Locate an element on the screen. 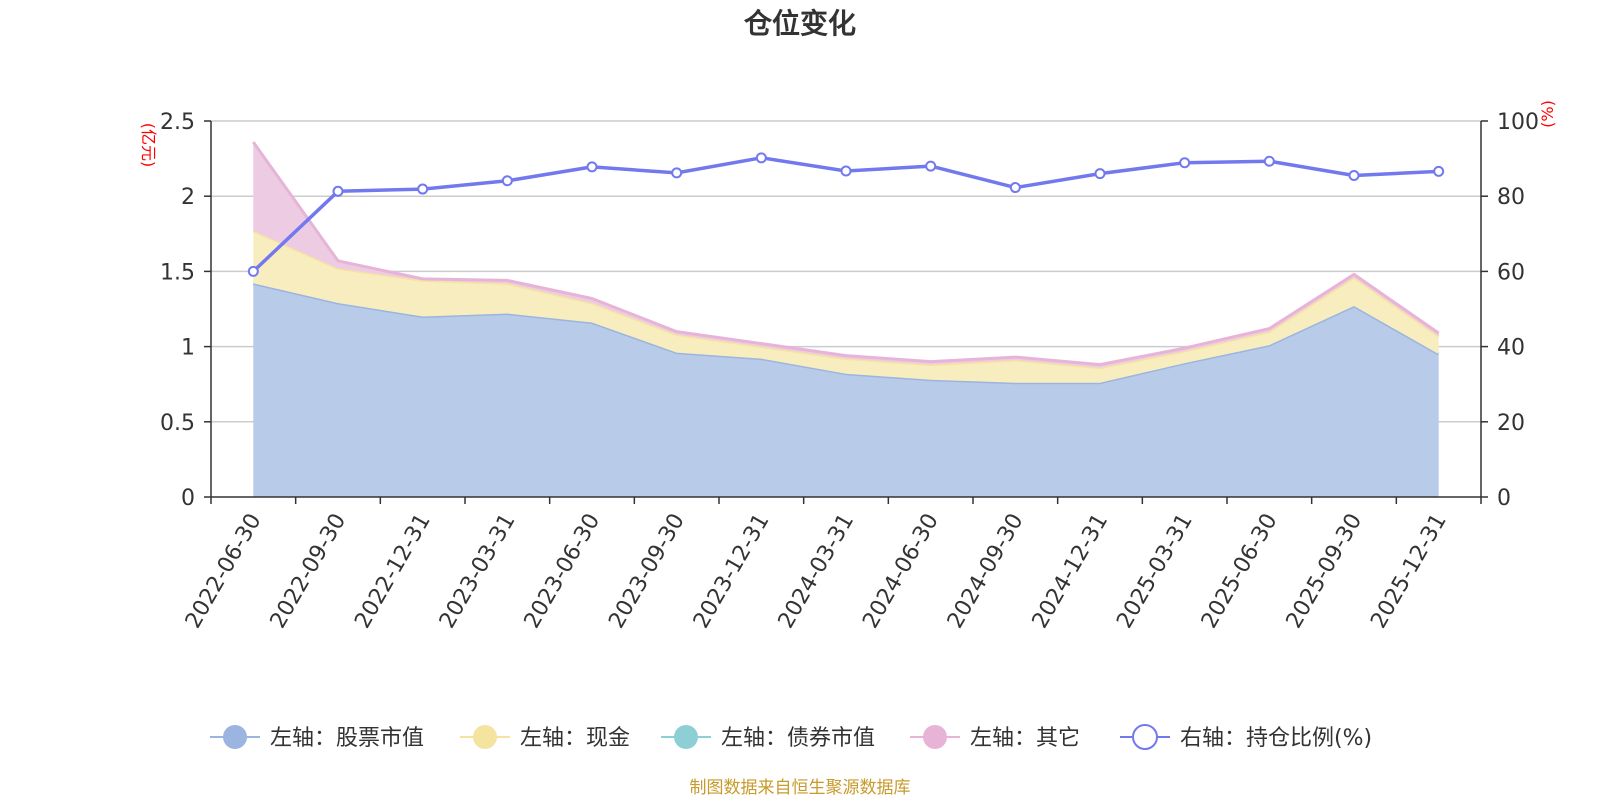 The width and height of the screenshot is (1600, 800). x-tick-label: 2024-12-31 is located at coordinates (1071, 571).